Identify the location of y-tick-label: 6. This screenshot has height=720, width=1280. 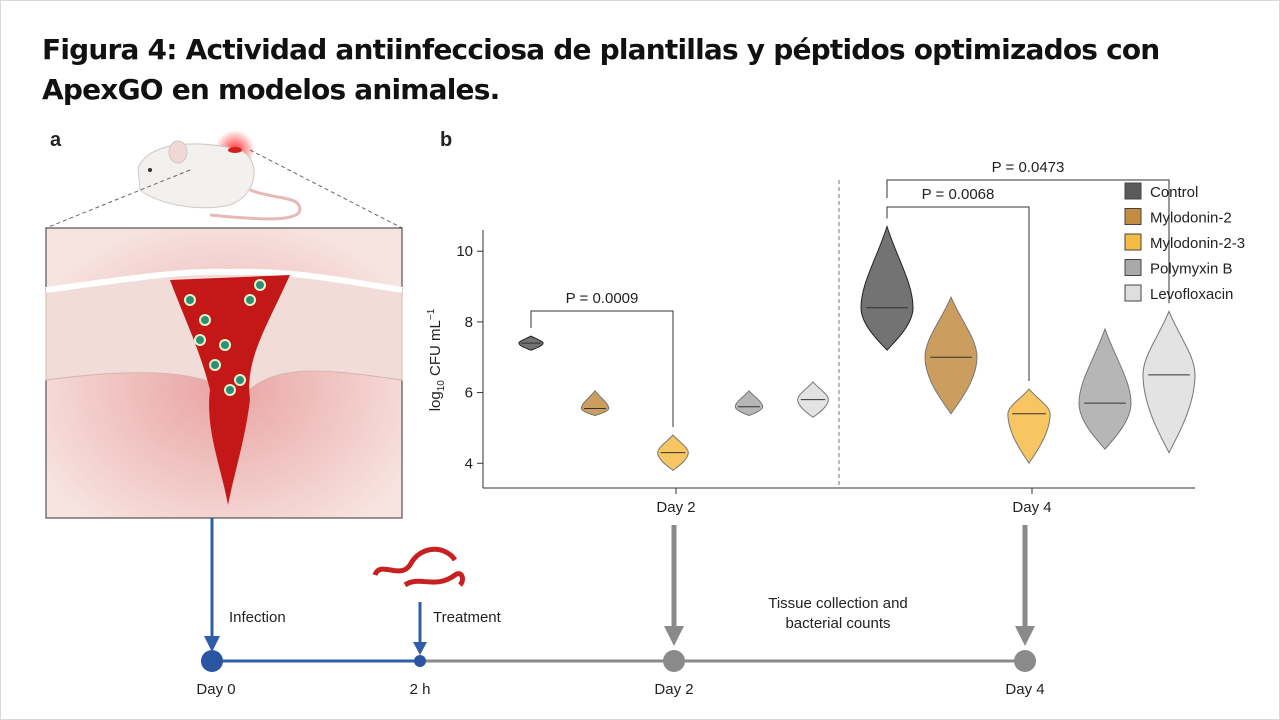
(469, 393).